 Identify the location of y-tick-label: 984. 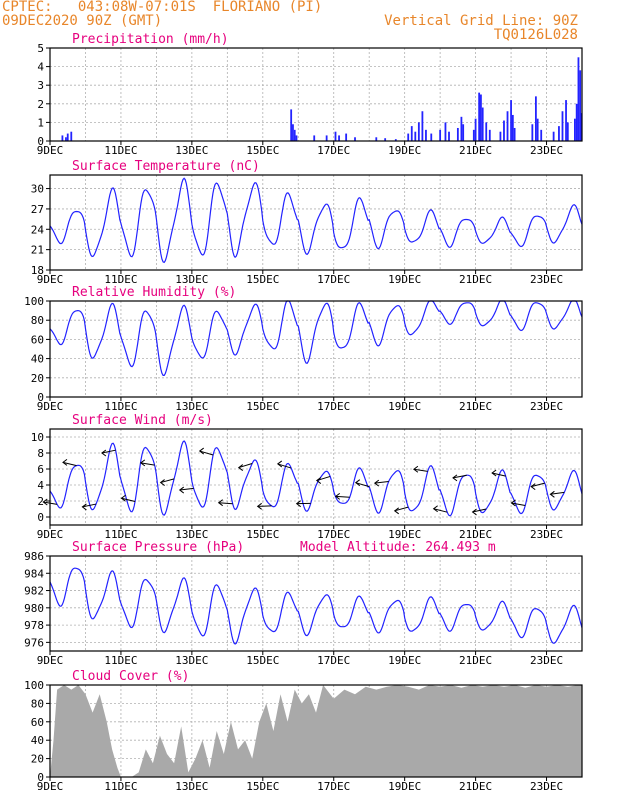
(34, 573).